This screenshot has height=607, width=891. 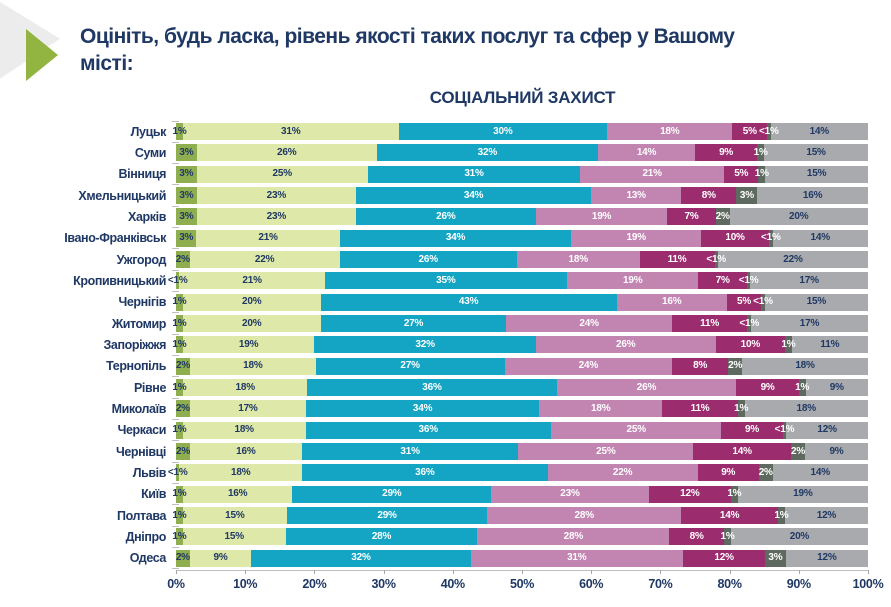 What do you see at coordinates (520, 344) in the screenshot?
I see `bar-row: 1% 19% 32% 26% 10% 1% 11%` at bounding box center [520, 344].